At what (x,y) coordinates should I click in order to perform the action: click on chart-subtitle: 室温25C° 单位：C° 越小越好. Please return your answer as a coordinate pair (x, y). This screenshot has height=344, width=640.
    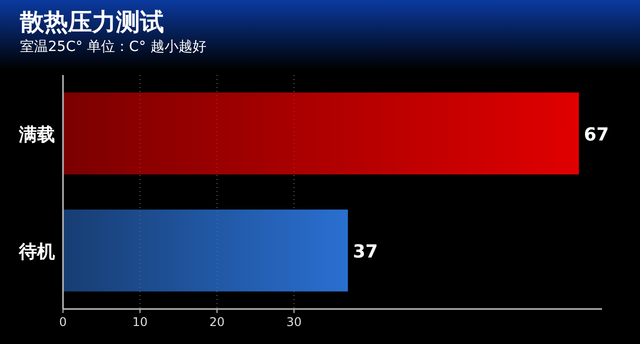
    Looking at the image, I should click on (113, 47).